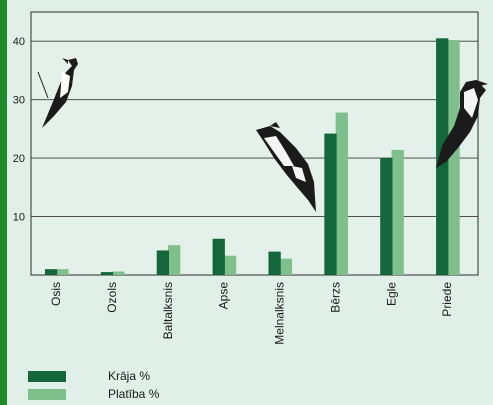 This screenshot has width=493, height=405. Describe the element at coordinates (19, 159) in the screenshot. I see `y-tick-label: 20` at that location.